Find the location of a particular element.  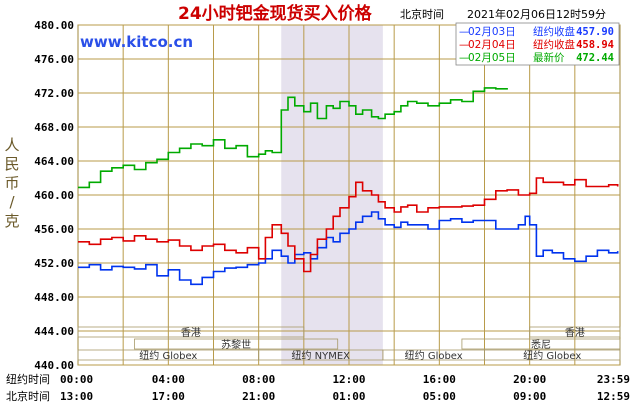

x-tick-ny: 20:00 is located at coordinates (529, 379).